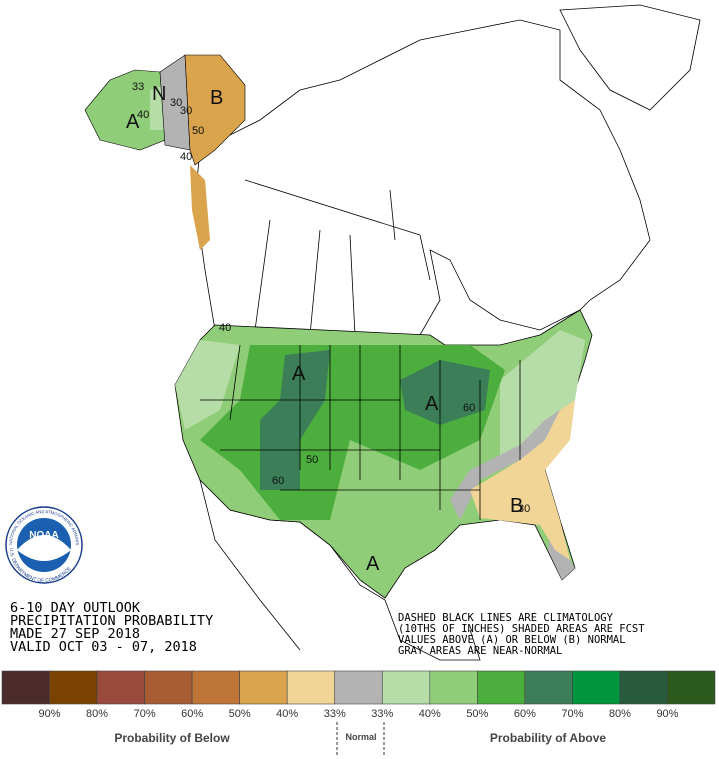 Image resolution: width=719 pixels, height=759 pixels. What do you see at coordinates (172, 738) in the screenshot?
I see `legend-below-title: Probability of Below` at bounding box center [172, 738].